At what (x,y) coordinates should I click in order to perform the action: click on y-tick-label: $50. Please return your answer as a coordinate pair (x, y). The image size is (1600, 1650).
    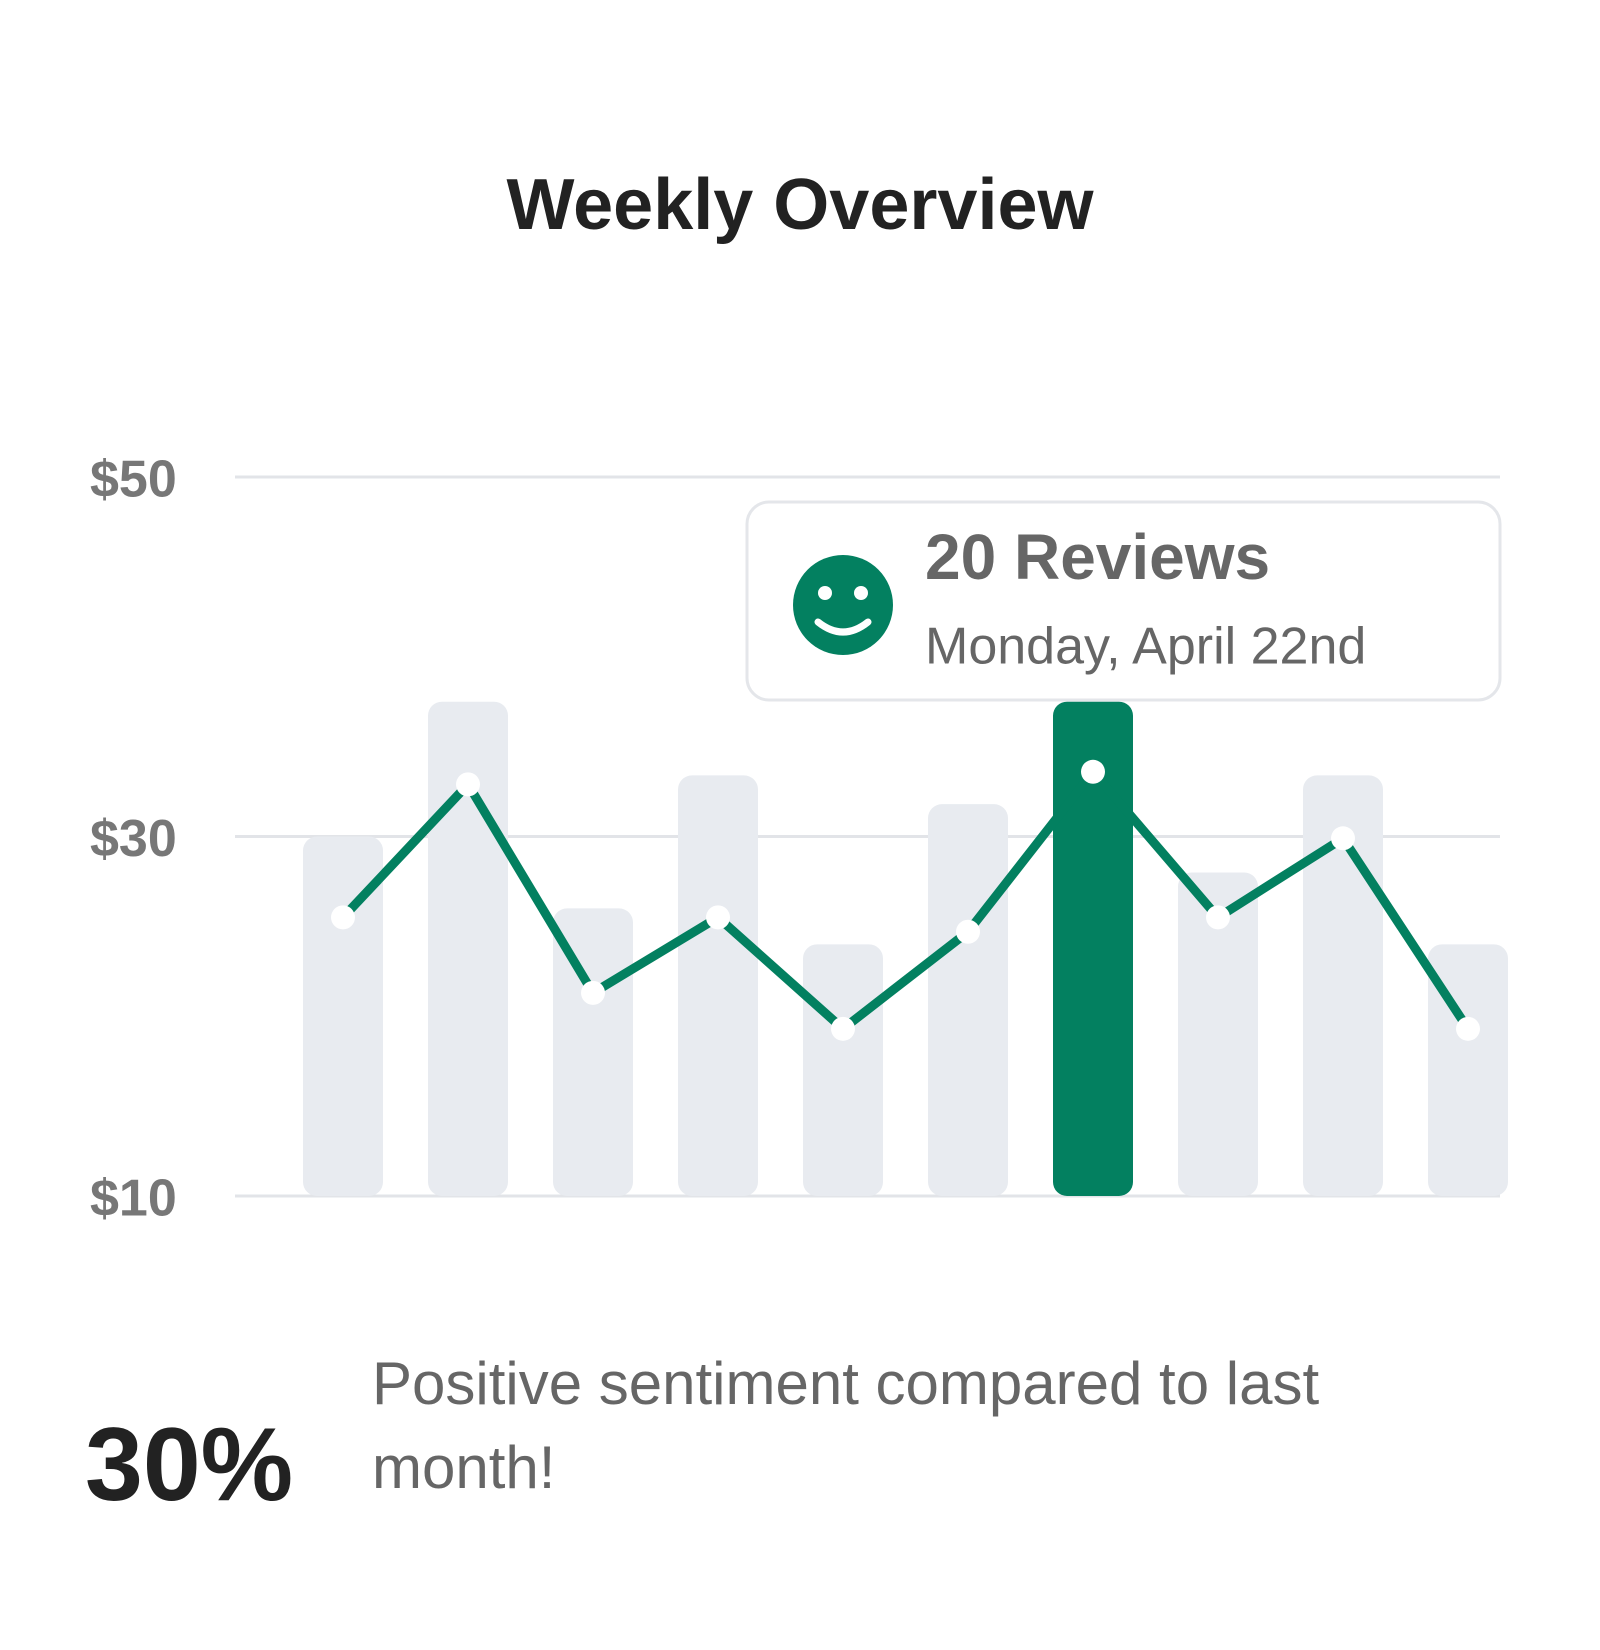
    Looking at the image, I should click on (133, 480).